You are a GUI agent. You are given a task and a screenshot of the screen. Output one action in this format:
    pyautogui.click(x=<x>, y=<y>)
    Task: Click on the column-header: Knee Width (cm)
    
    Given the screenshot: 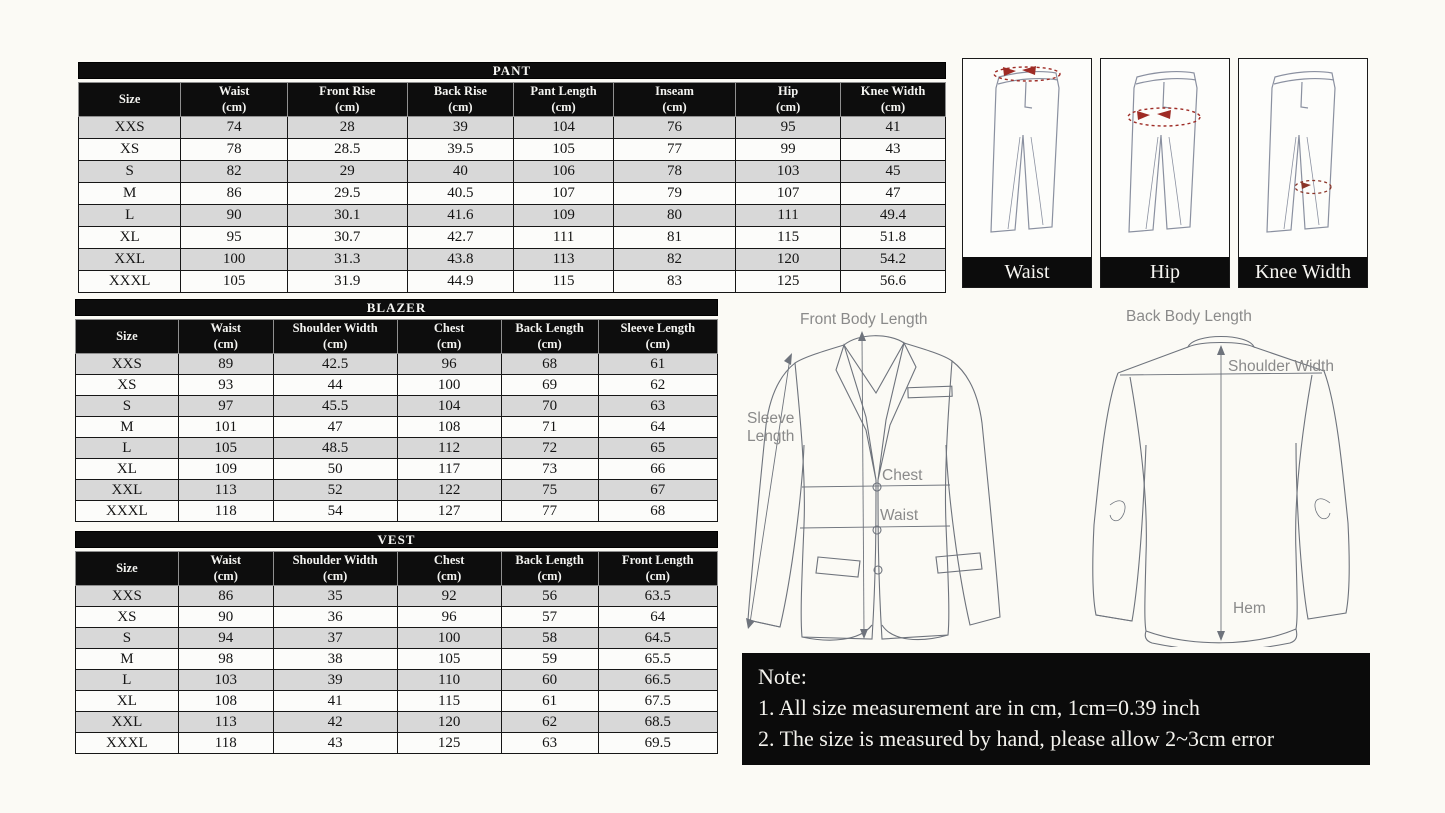 What is the action you would take?
    pyautogui.click(x=893, y=99)
    